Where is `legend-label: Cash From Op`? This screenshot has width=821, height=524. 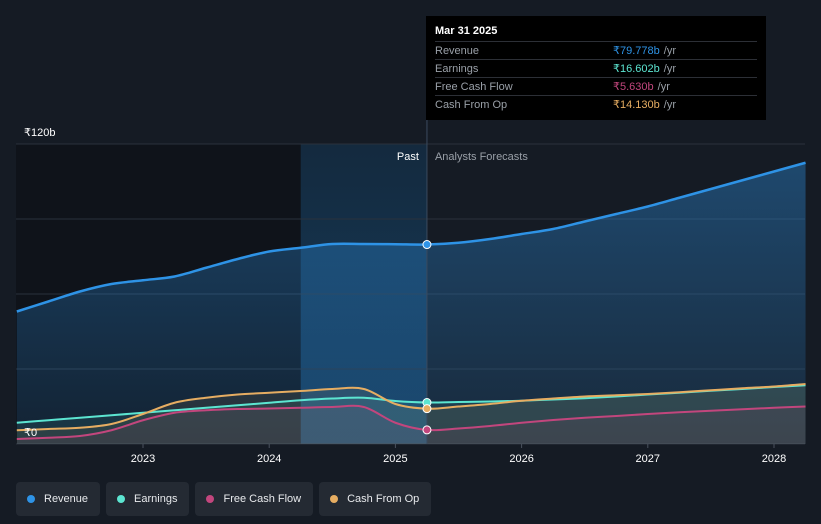 legend-label: Cash From Op is located at coordinates (383, 499).